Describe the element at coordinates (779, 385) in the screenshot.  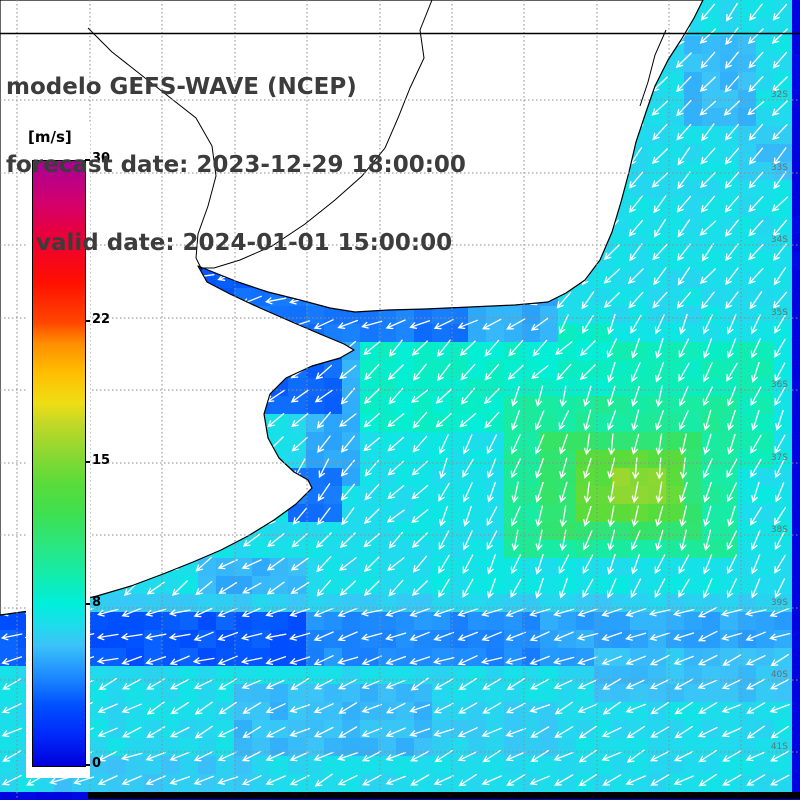
I see `svg-text: 36S` at that location.